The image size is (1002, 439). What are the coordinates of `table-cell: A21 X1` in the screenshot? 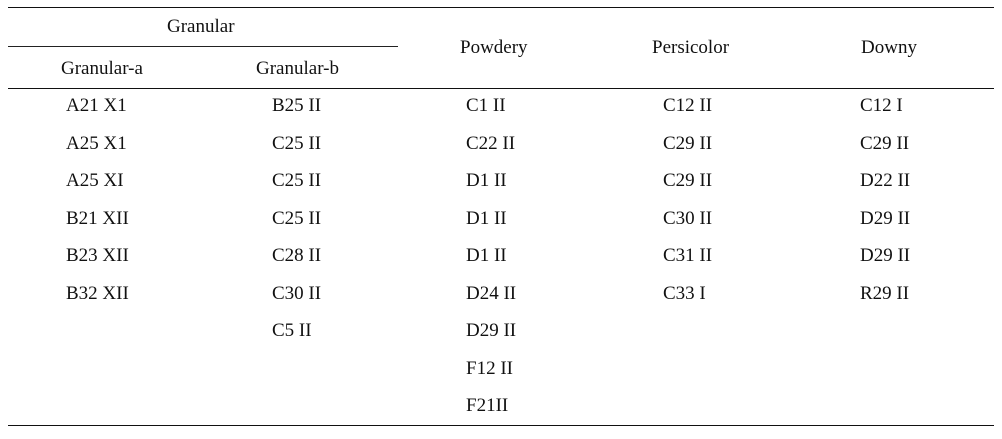 It's located at (96, 105).